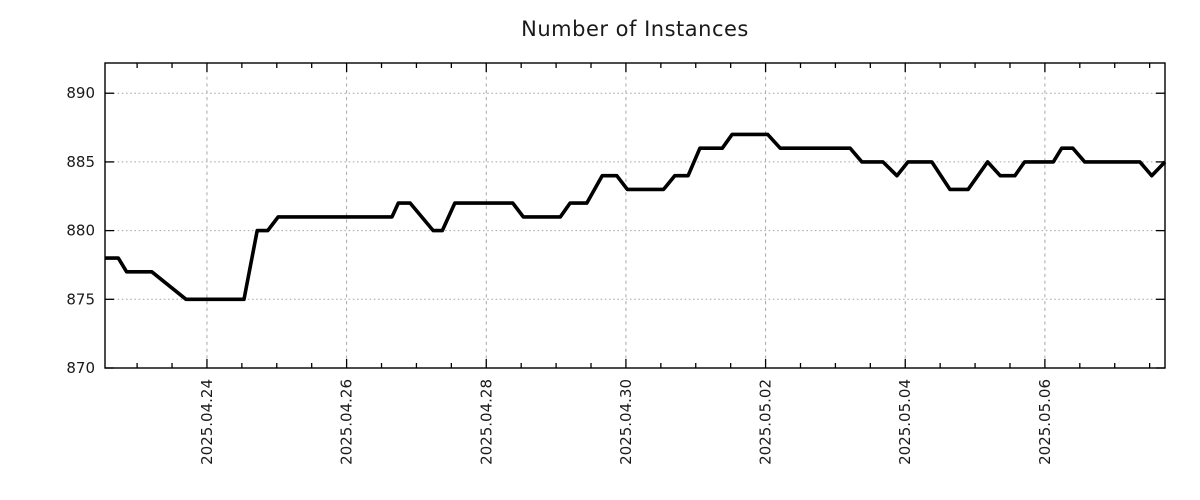  Describe the element at coordinates (80, 368) in the screenshot. I see `y-axis-tick-label: 870` at that location.